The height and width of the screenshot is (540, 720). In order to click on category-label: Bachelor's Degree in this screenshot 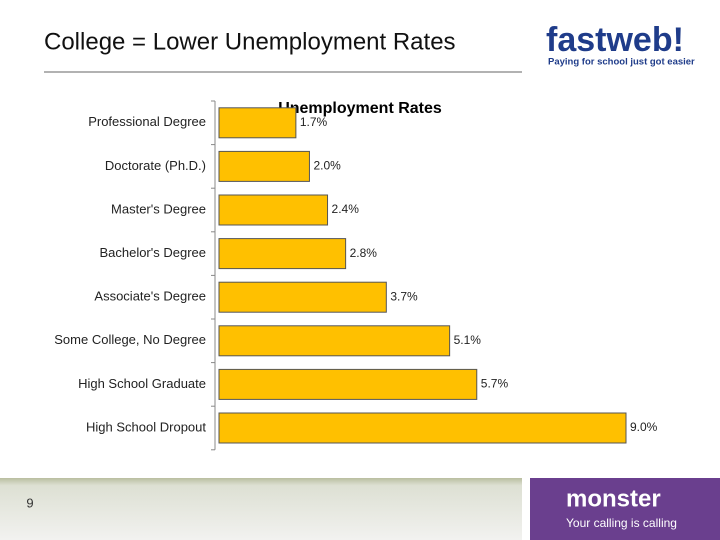, I will do `click(152, 252)`.